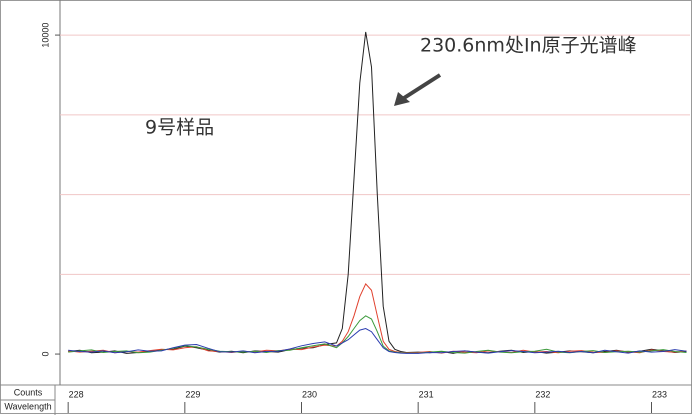 The image size is (693, 415). Describe the element at coordinates (659, 394) in the screenshot. I see `x-tick-label: 233` at that location.